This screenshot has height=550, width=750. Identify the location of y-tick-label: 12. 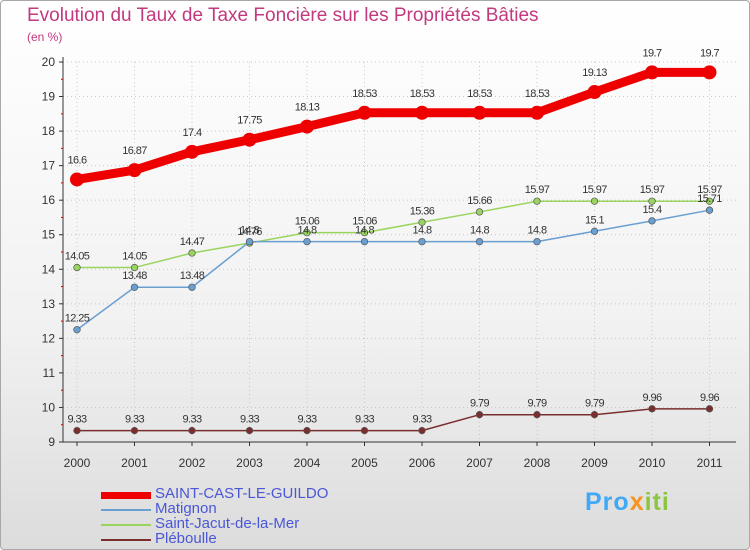
(49, 338).